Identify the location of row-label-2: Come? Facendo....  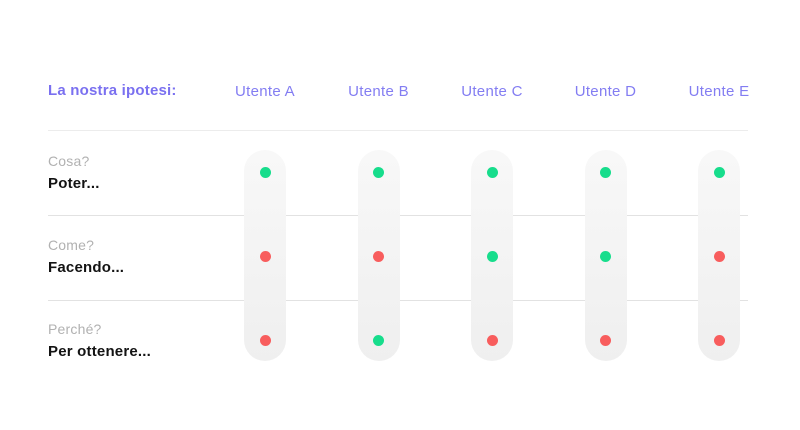
(86, 257).